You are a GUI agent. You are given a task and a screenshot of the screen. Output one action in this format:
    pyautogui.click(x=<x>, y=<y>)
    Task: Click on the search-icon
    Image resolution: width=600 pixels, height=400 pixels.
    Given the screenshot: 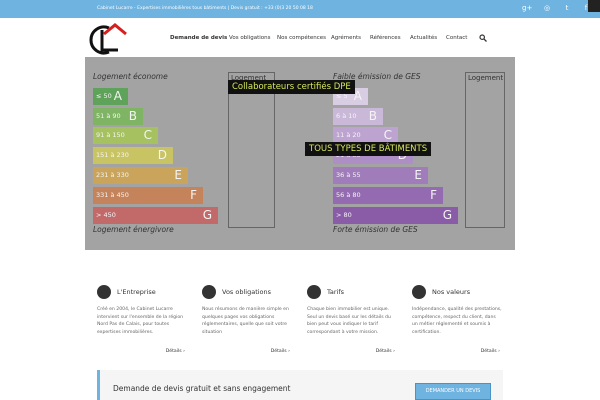 What is the action you would take?
    pyautogui.click(x=483, y=38)
    